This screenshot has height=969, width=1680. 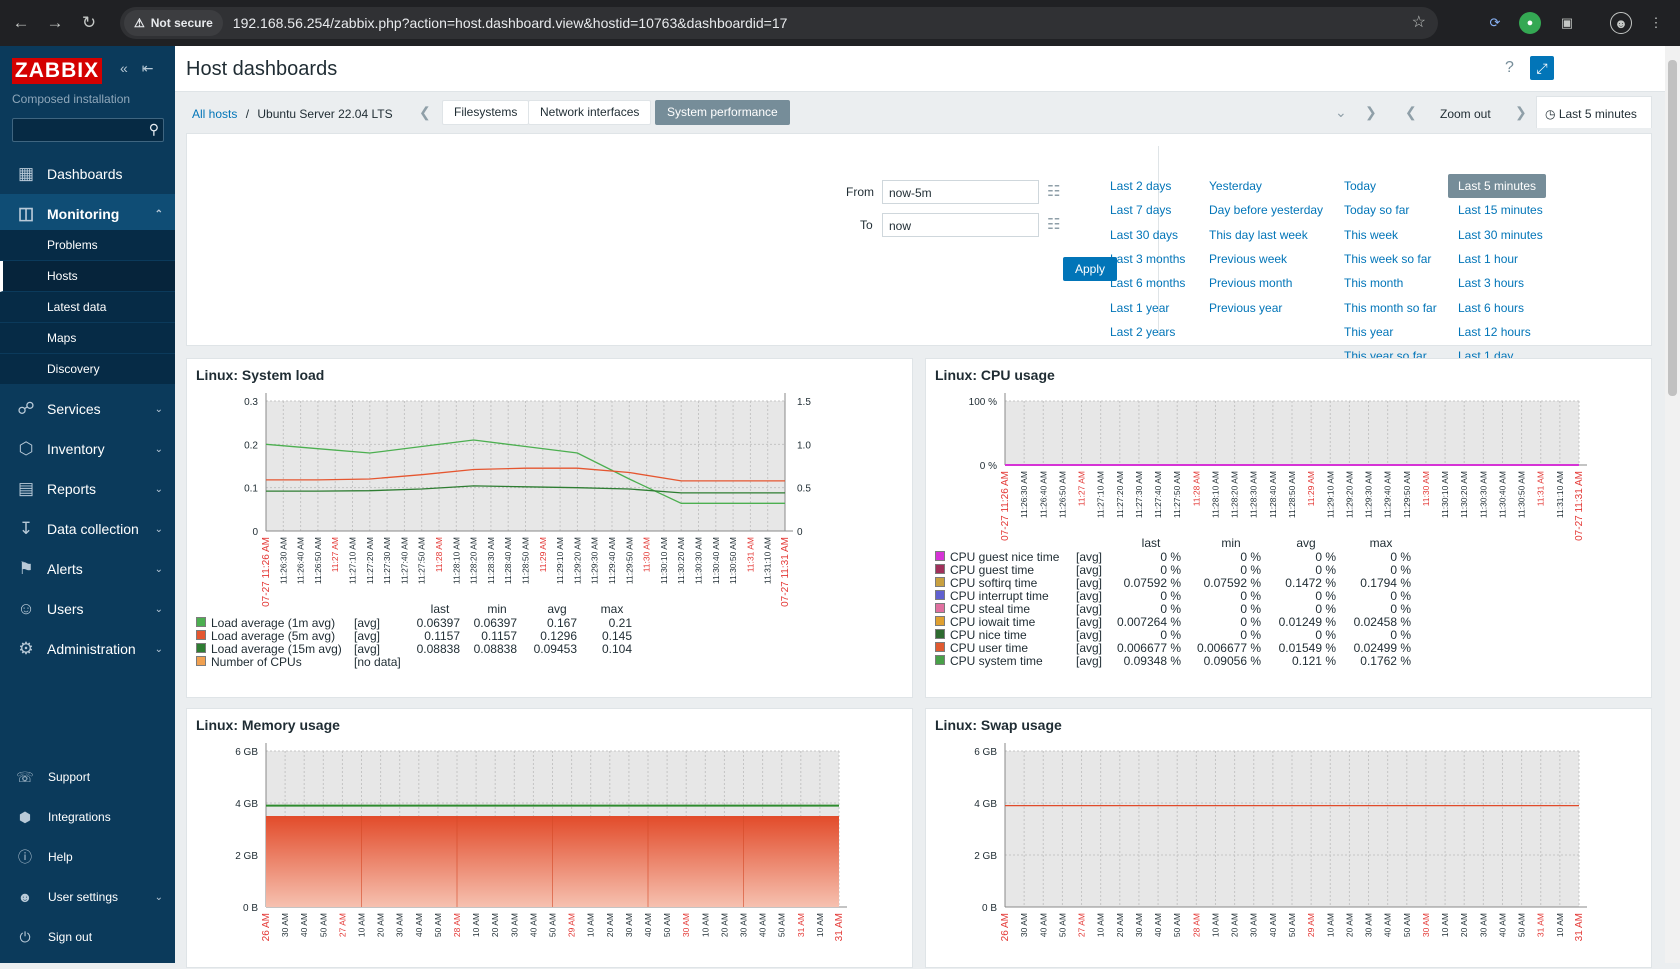 What do you see at coordinates (1491, 283) in the screenshot?
I see `quick-range-last-3-hours: Last 3 hours` at bounding box center [1491, 283].